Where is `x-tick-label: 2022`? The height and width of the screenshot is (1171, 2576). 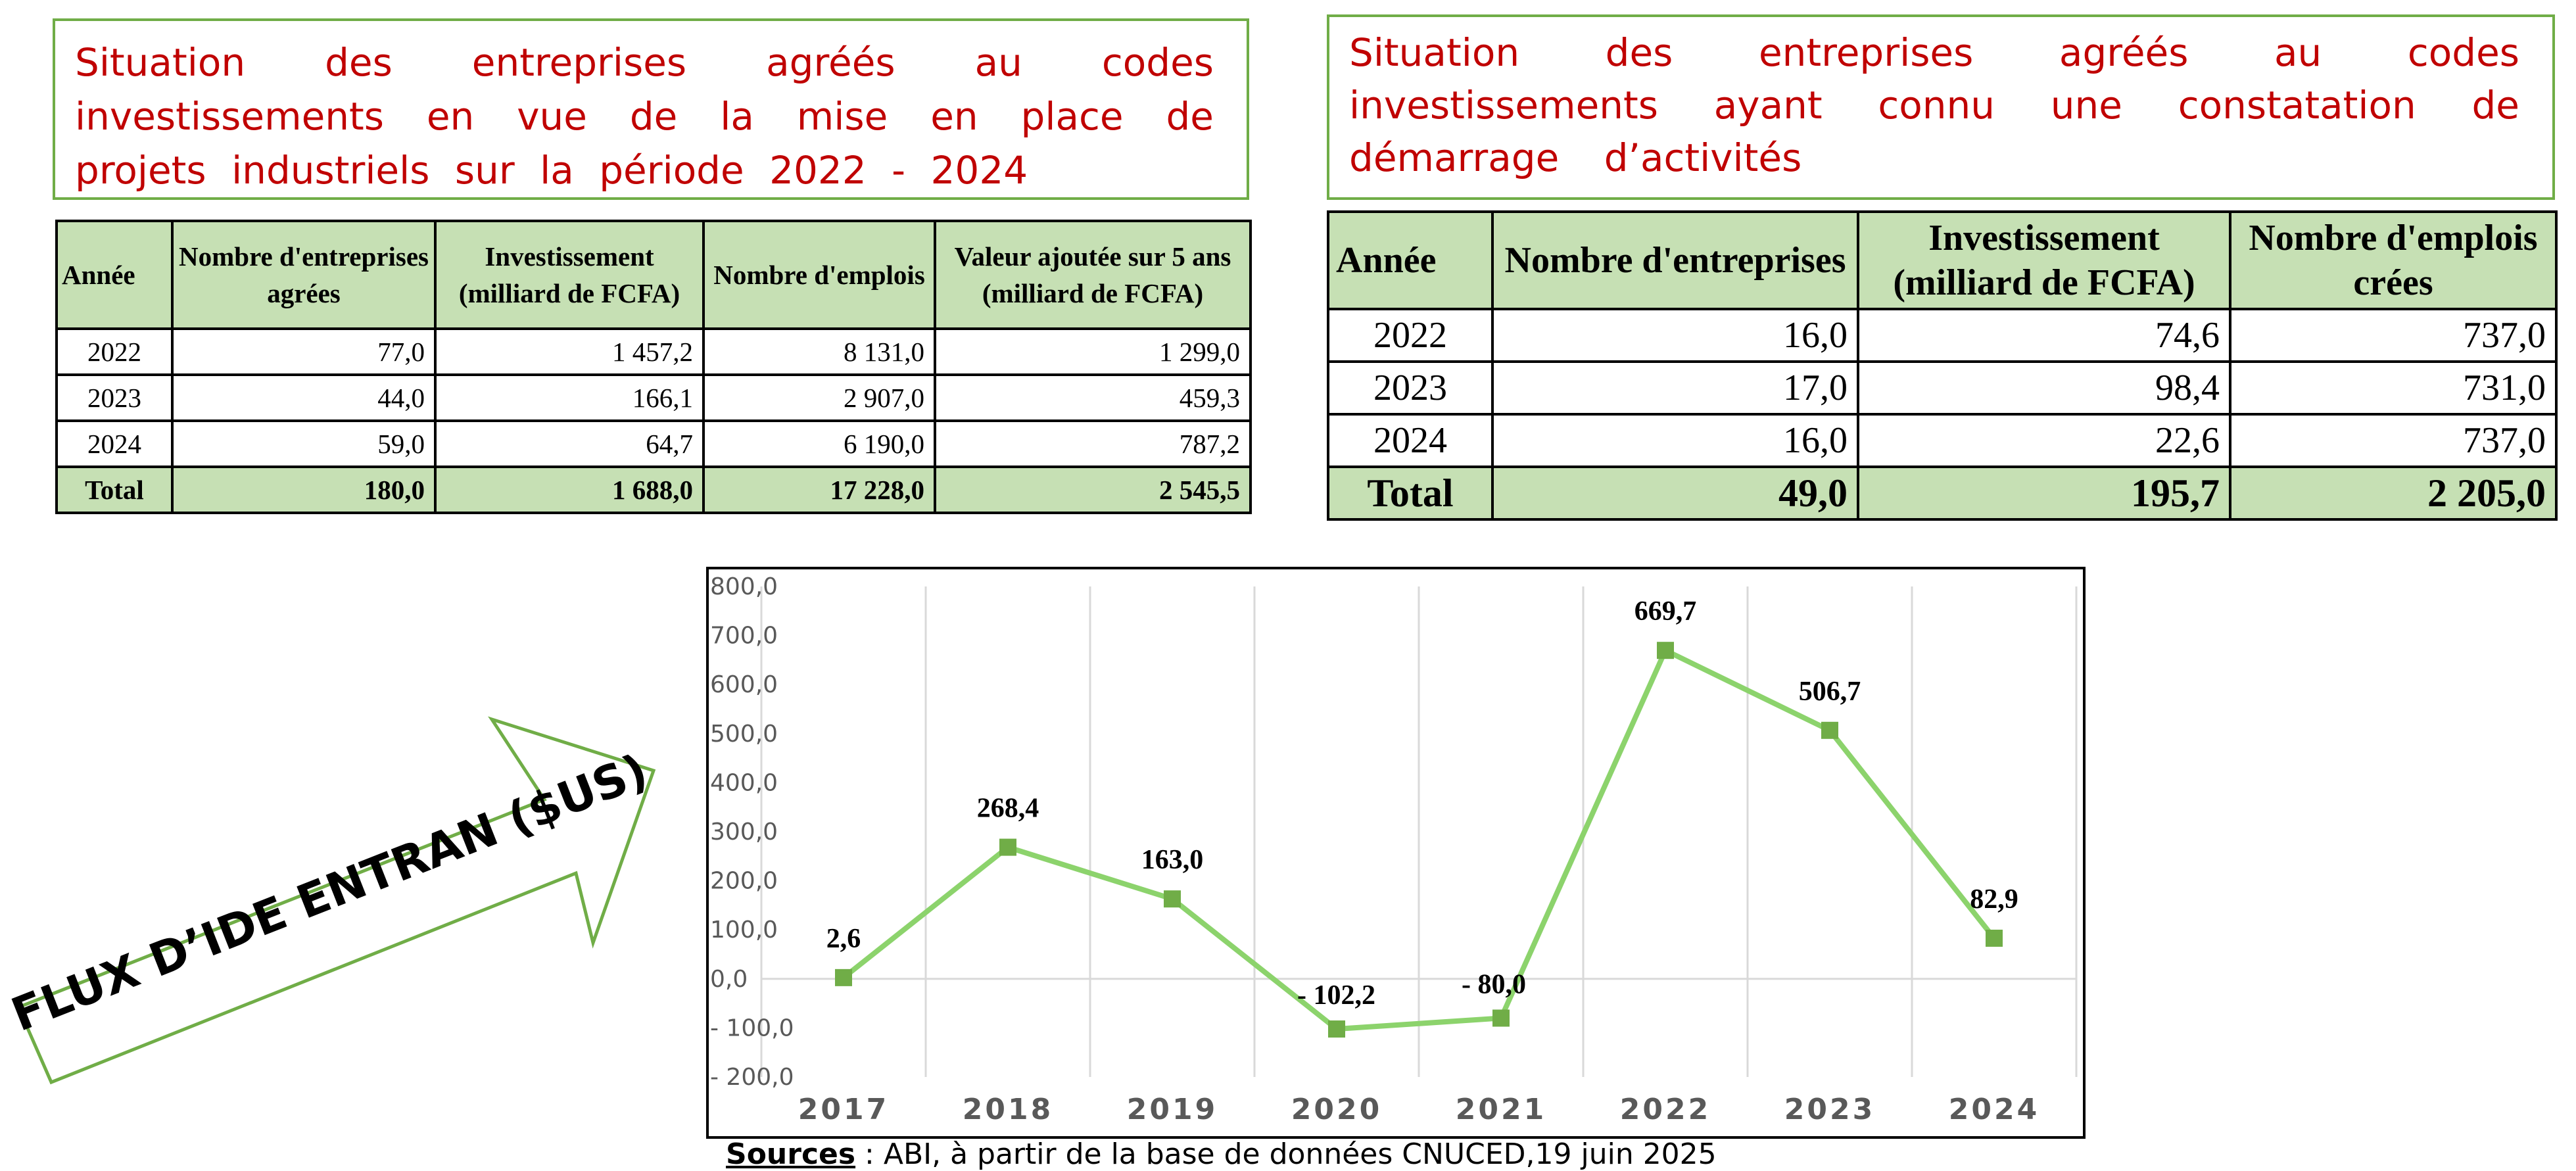 x-tick-label: 2022 is located at coordinates (1666, 1109).